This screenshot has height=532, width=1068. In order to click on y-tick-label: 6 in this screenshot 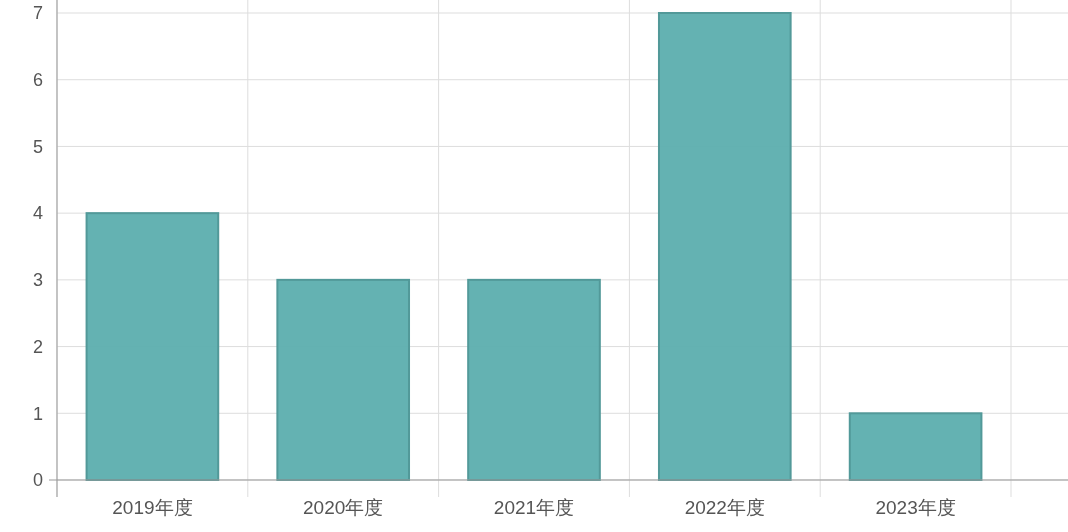, I will do `click(37, 80)`.